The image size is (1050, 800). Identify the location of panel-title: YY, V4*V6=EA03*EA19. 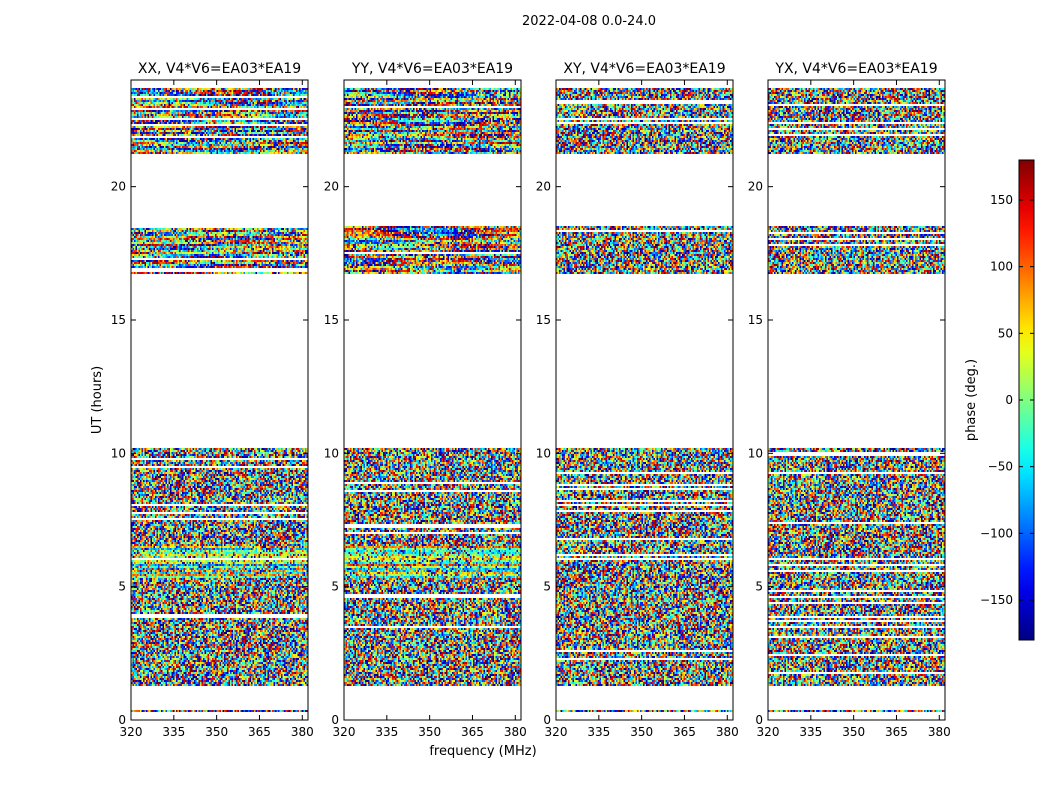
(432, 69).